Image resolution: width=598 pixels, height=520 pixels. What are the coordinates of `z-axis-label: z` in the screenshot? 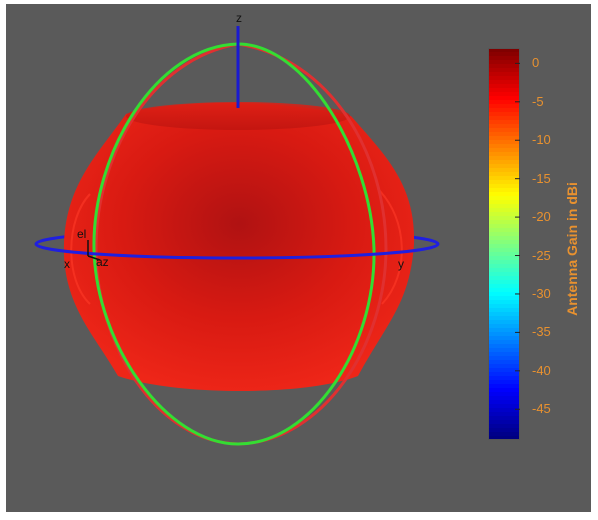 It's located at (239, 18).